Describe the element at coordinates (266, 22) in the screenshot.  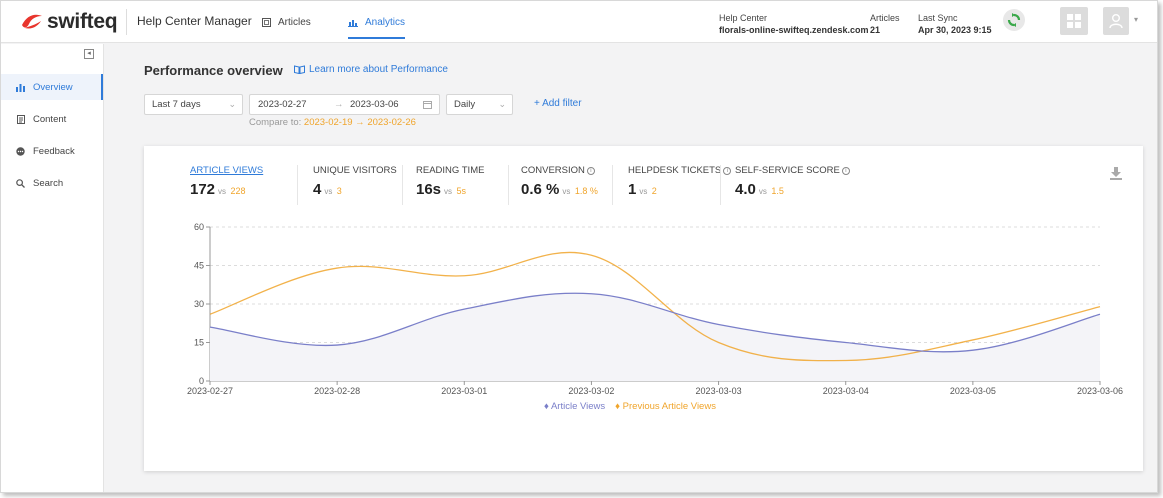
I see `article-icon` at that location.